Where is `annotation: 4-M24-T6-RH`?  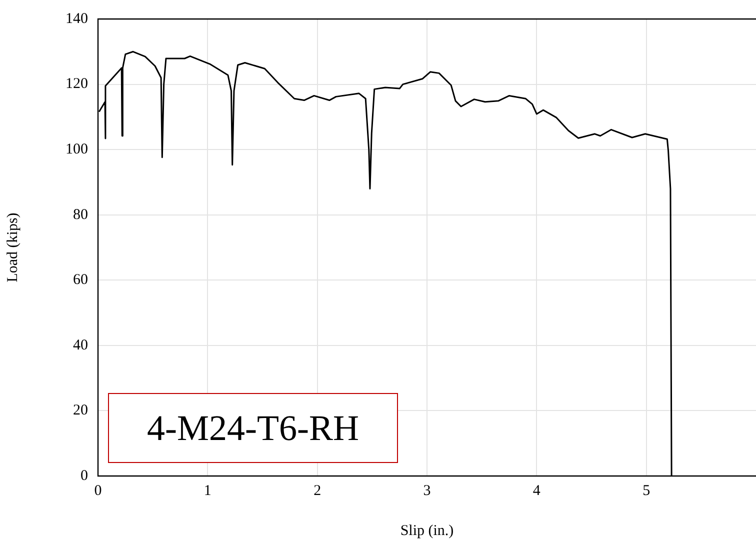 annotation: 4-M24-T6-RH is located at coordinates (253, 428).